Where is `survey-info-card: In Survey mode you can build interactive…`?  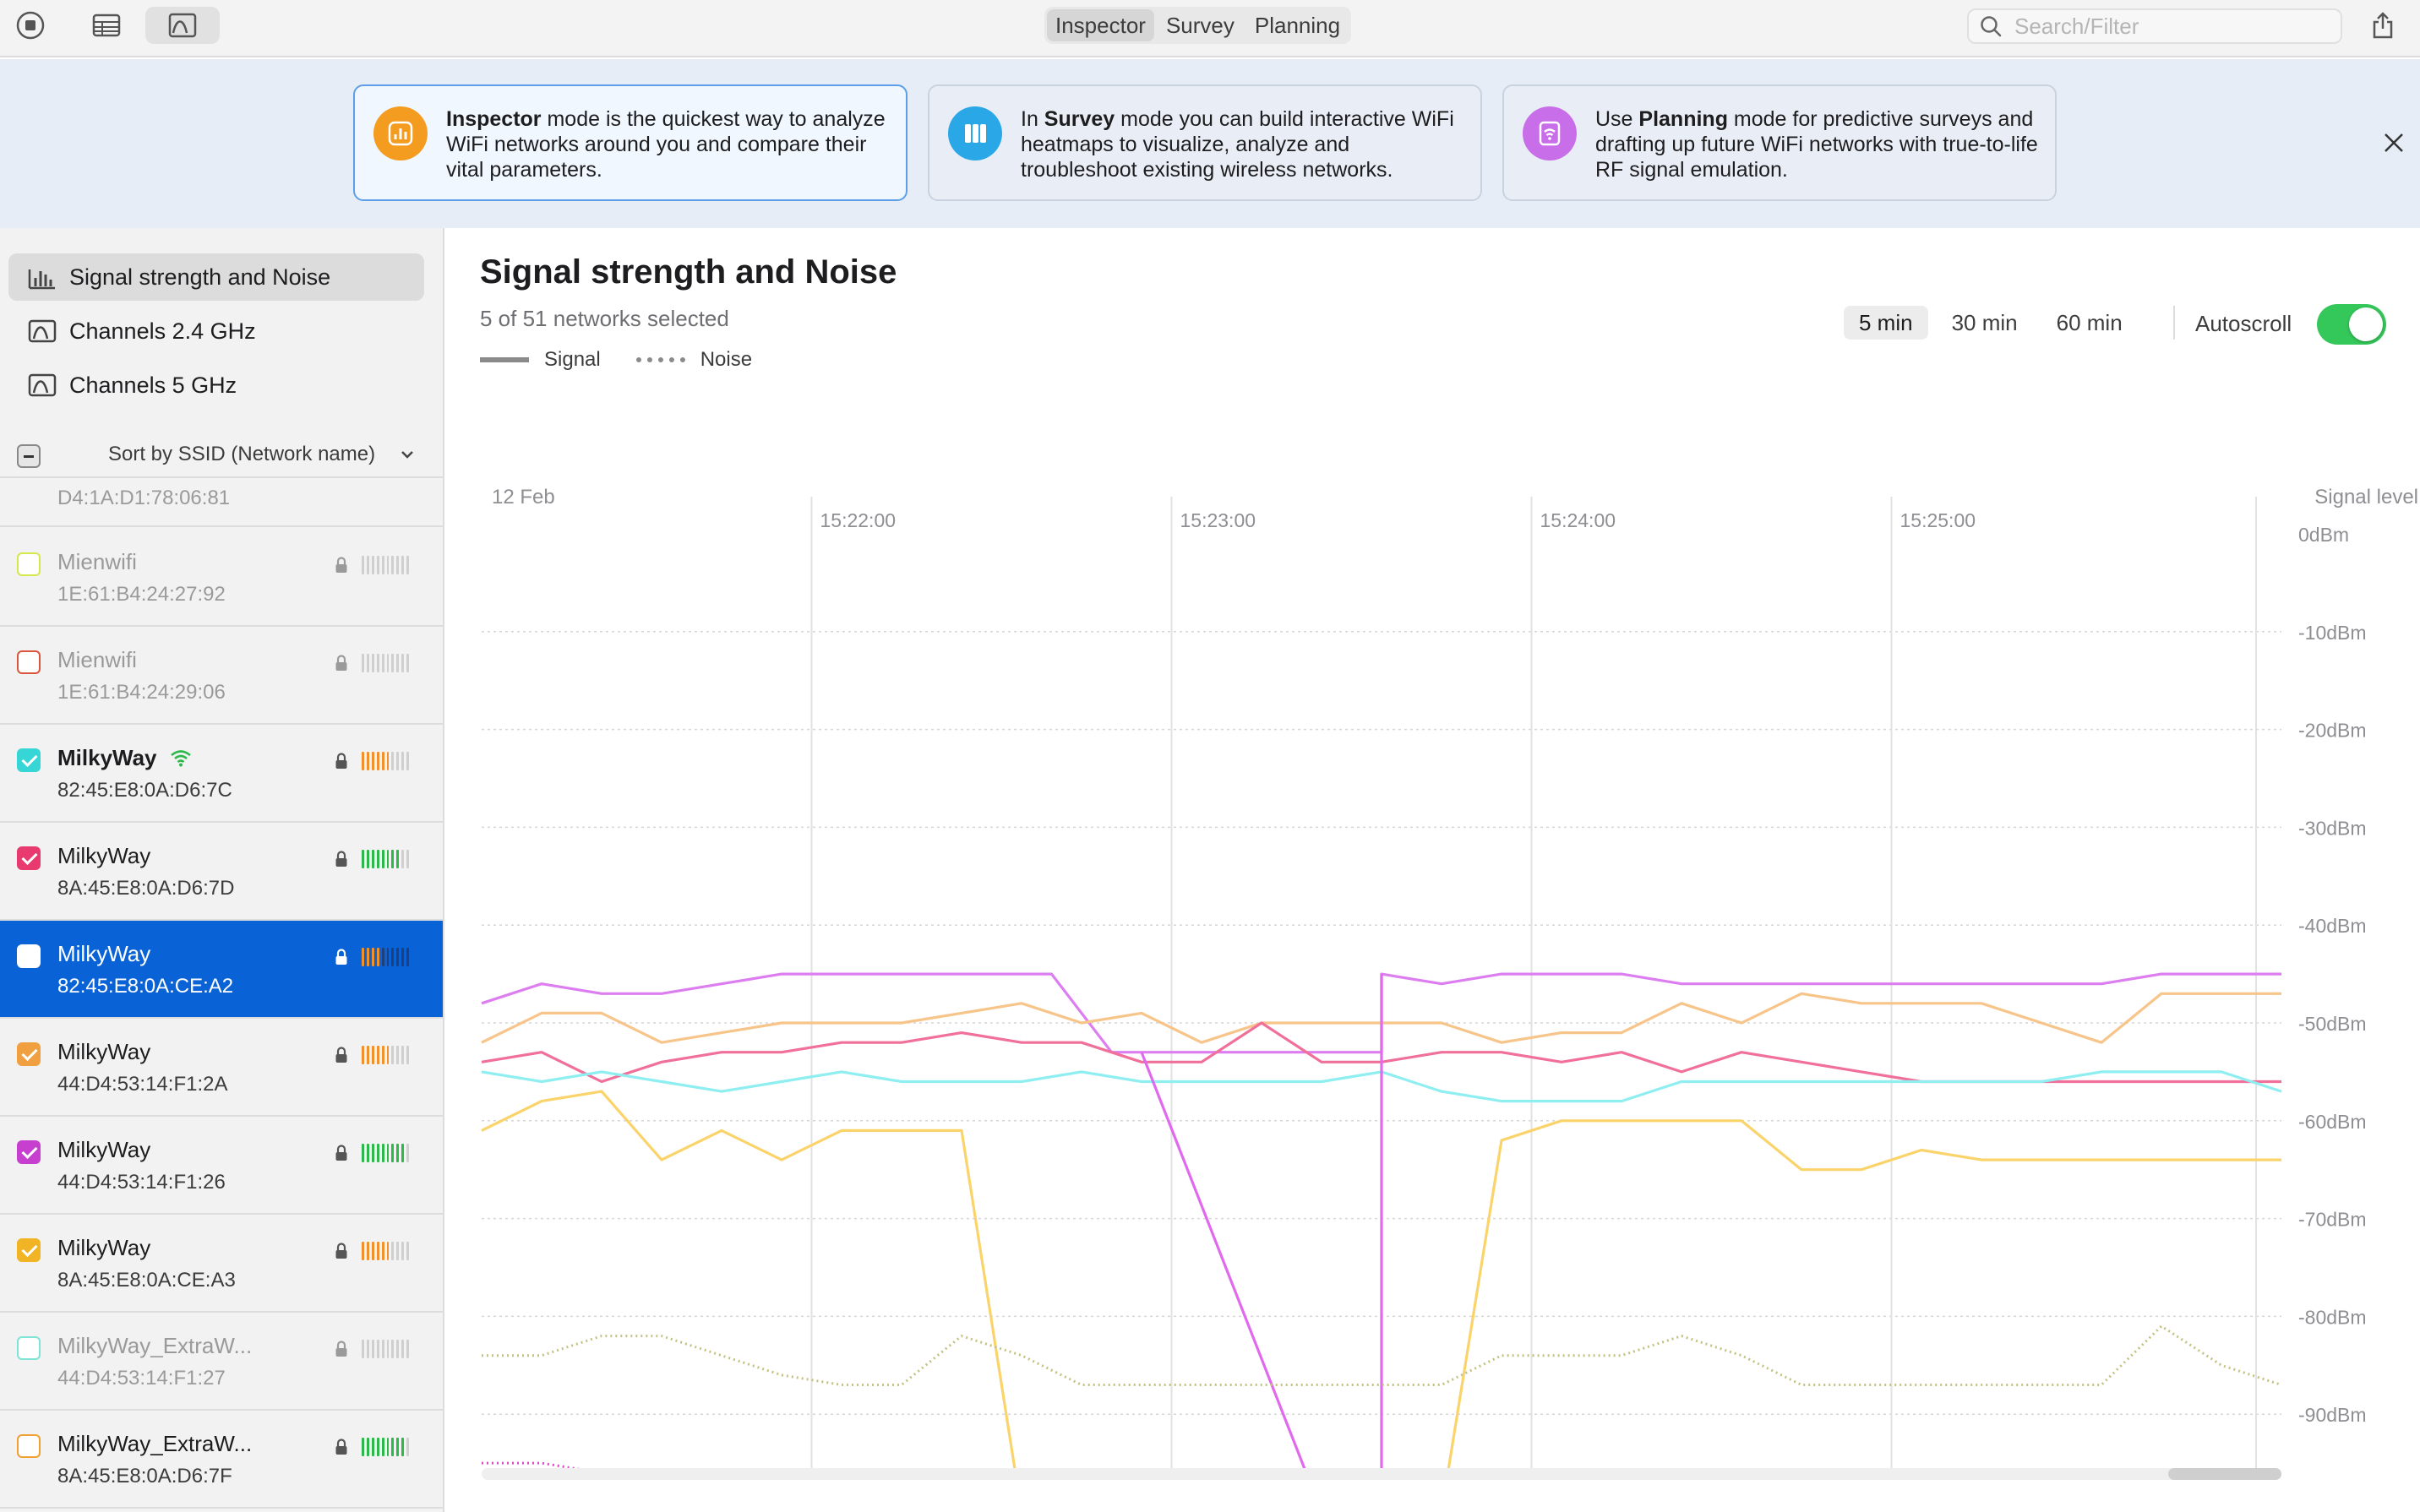
survey-info-card: In Survey mode you can build interactive… is located at coordinates (1205, 142).